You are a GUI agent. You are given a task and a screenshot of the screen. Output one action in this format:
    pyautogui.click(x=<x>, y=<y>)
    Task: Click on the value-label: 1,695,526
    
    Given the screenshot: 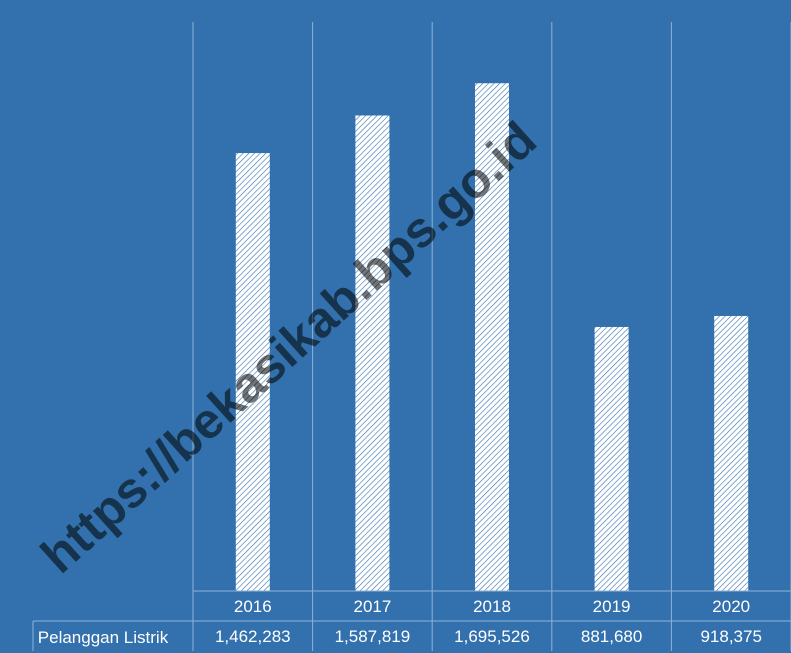 What is the action you would take?
    pyautogui.click(x=492, y=636)
    